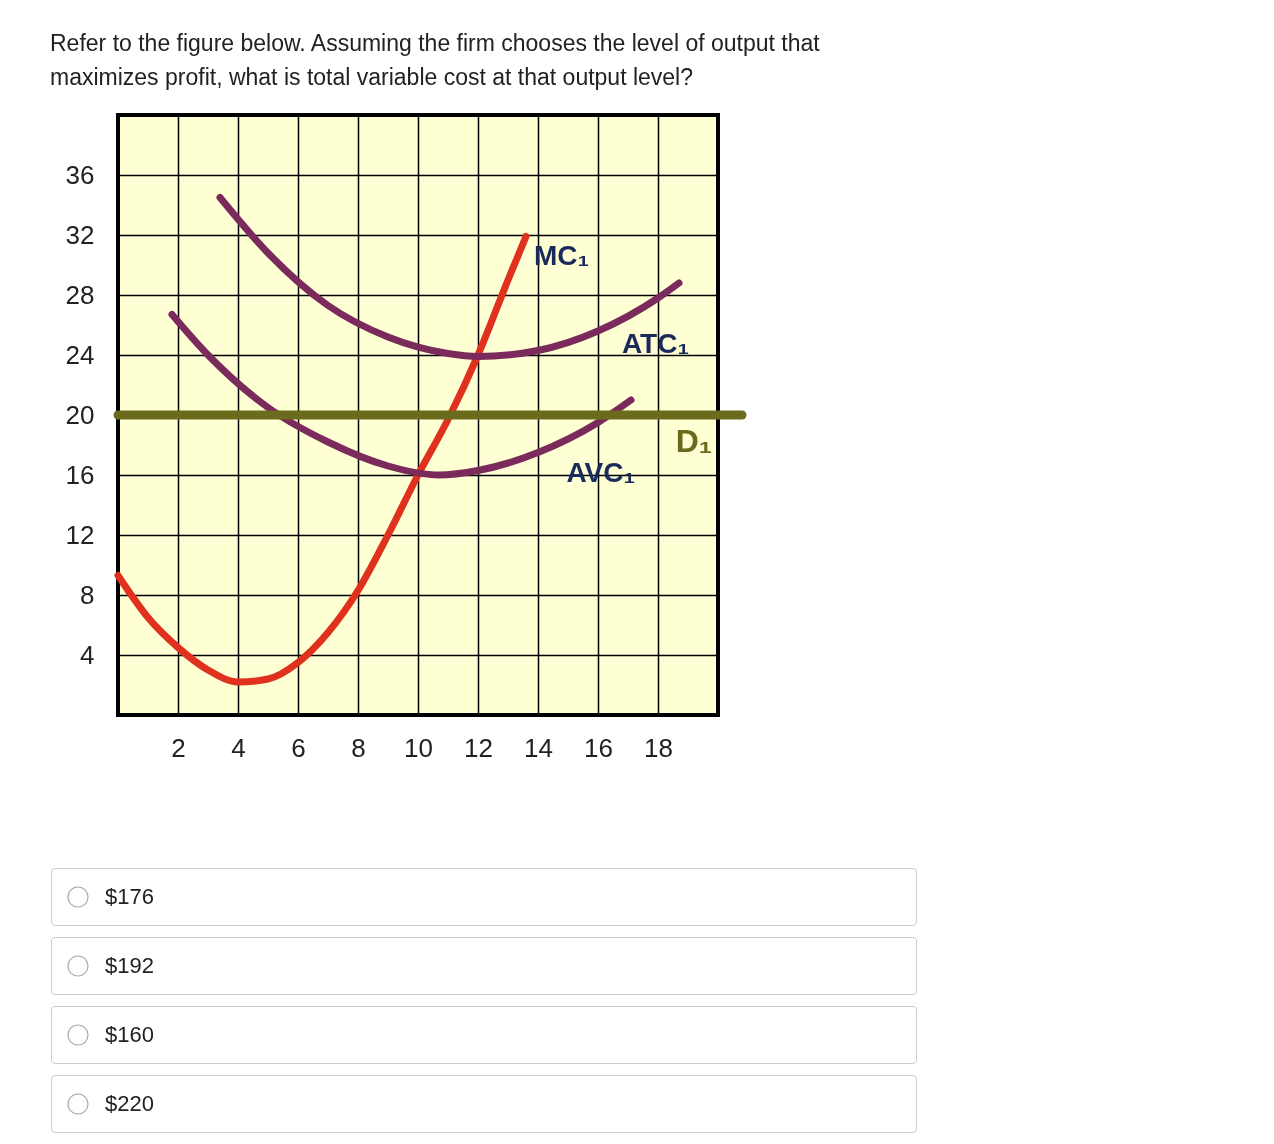 This screenshot has height=1144, width=1274. I want to click on y-tick-label: 20, so click(80, 414).